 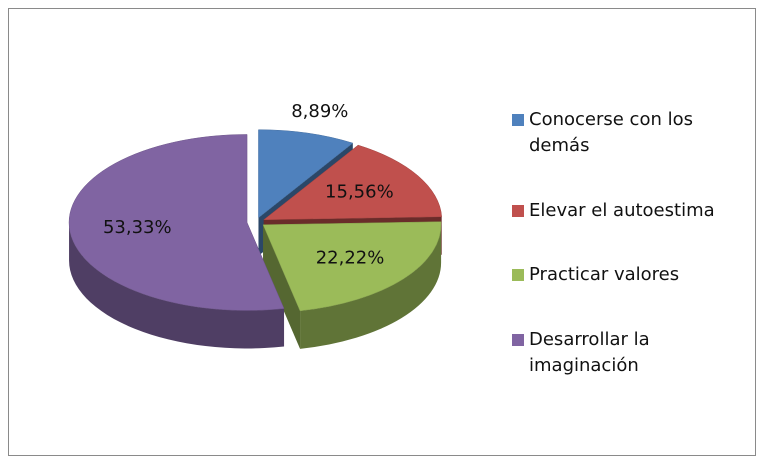 I want to click on legend-label: Desarrollar la imaginación, so click(x=589, y=352).